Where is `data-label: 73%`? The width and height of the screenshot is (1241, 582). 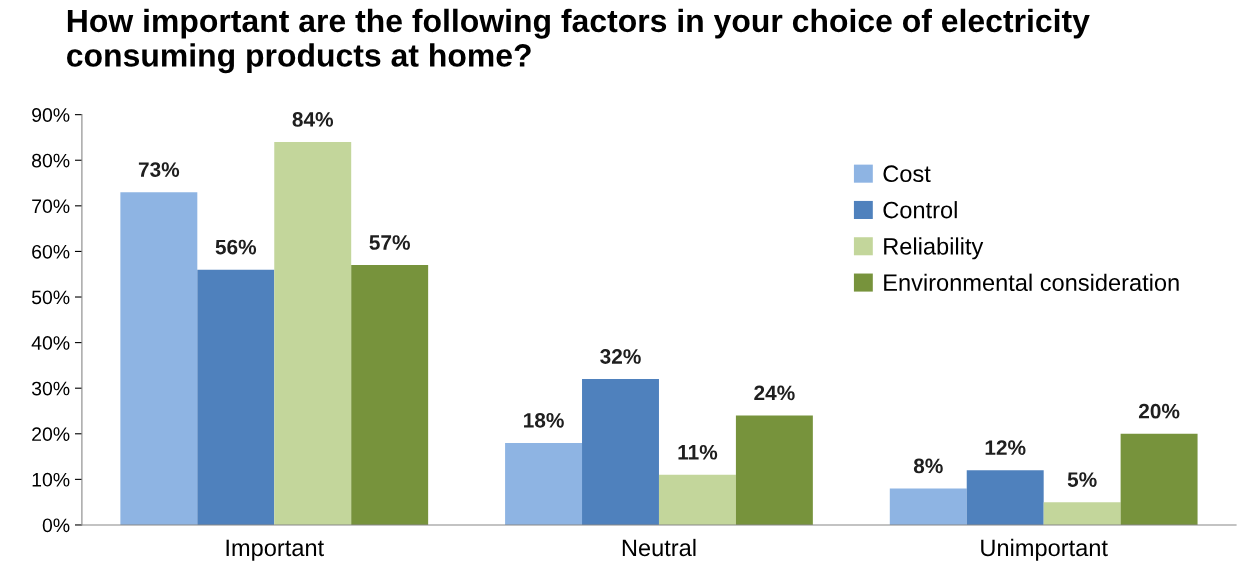 data-label: 73% is located at coordinates (159, 169).